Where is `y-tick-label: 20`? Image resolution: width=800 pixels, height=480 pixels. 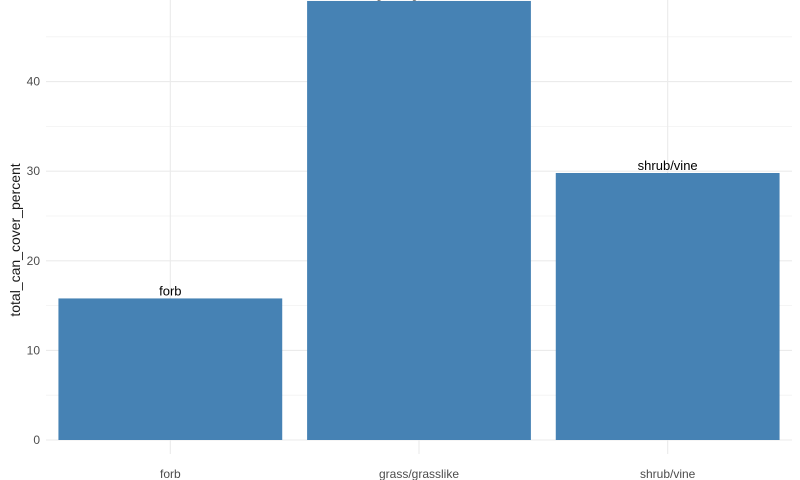 y-tick-label: 20 is located at coordinates (34, 261).